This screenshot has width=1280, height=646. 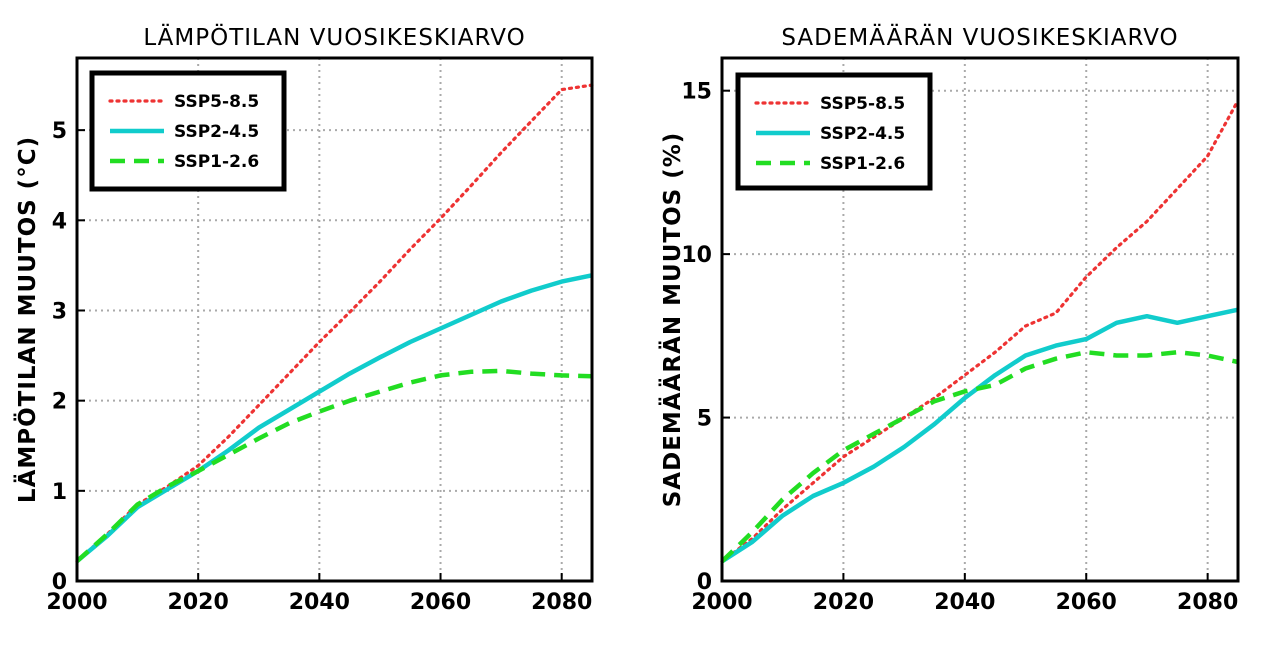 What do you see at coordinates (696, 92) in the screenshot?
I see `y-tick-label: 15` at bounding box center [696, 92].